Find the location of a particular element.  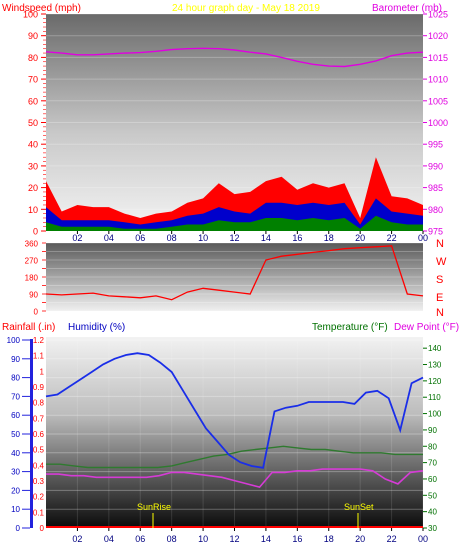

sunrise-label: SunRise is located at coordinates (154, 507).